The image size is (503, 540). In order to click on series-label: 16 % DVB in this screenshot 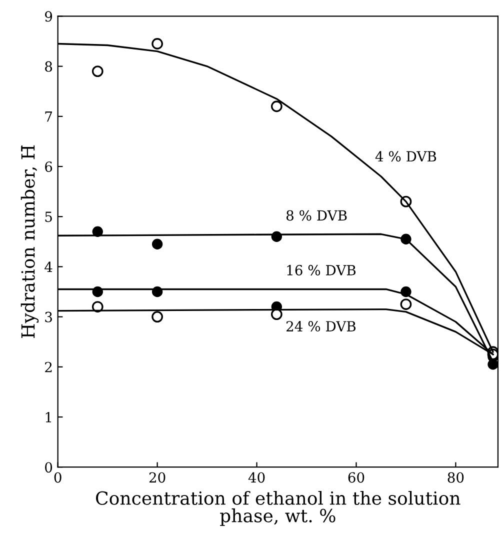, I will do `click(321, 270)`.